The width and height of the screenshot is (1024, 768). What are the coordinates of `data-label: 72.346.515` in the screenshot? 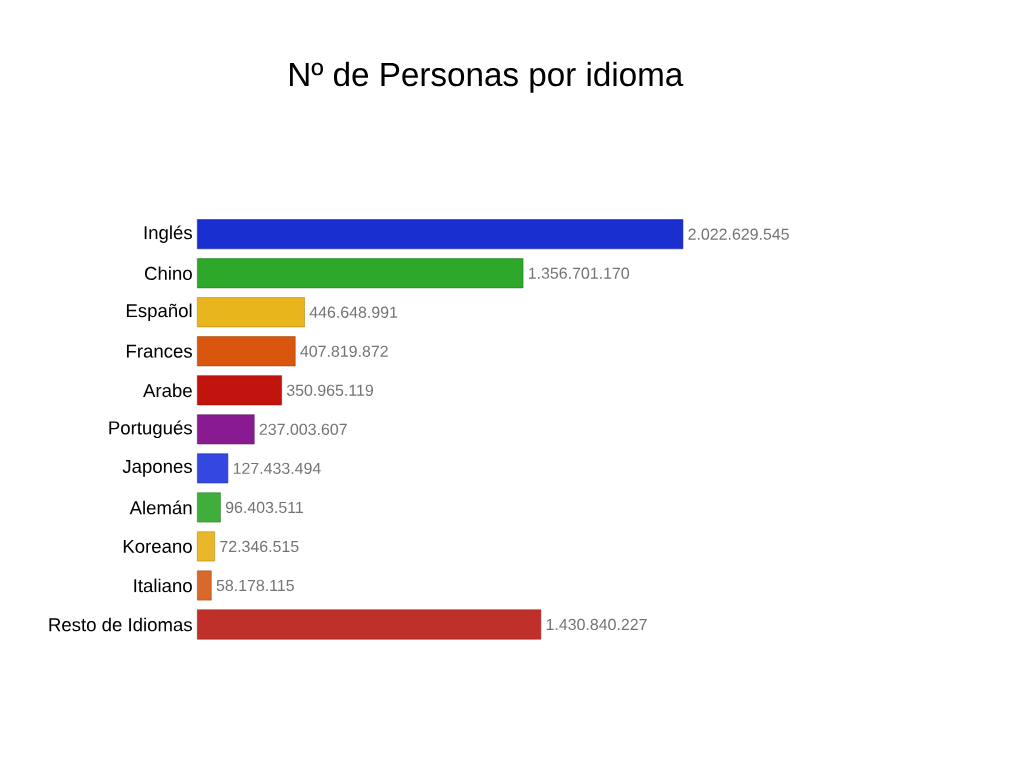 It's located at (259, 546).